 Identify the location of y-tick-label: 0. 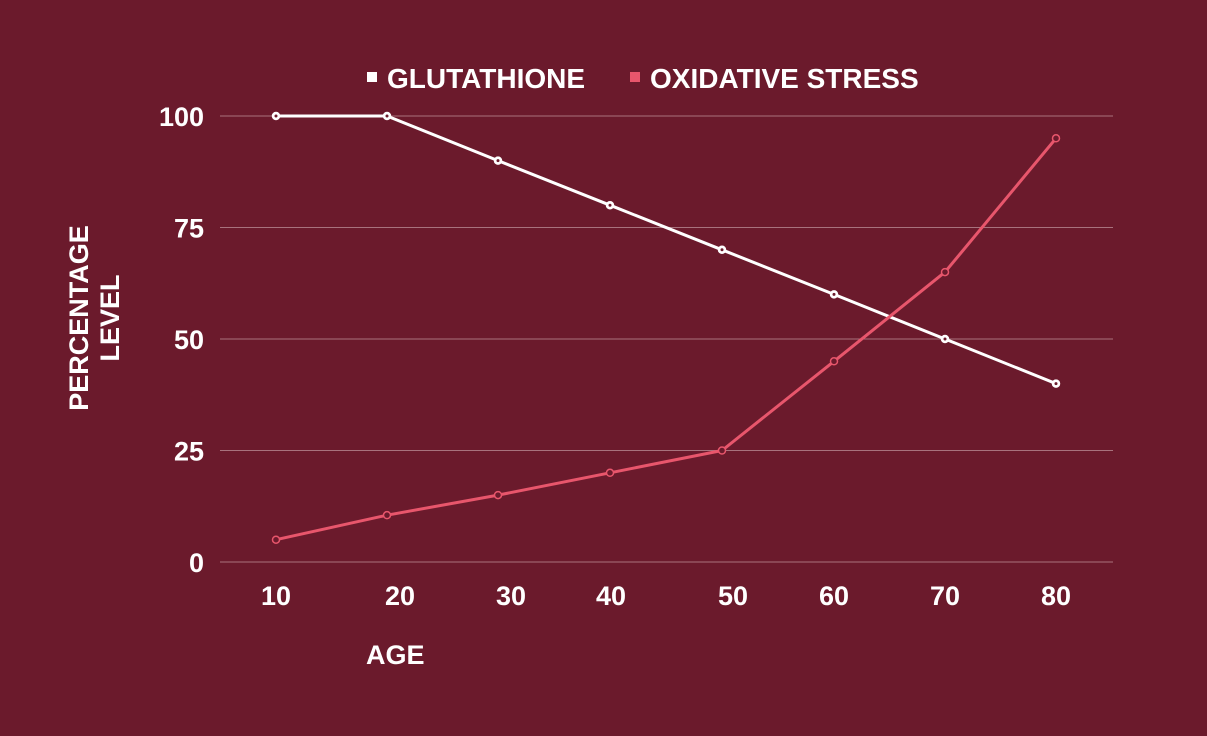
(196, 563).